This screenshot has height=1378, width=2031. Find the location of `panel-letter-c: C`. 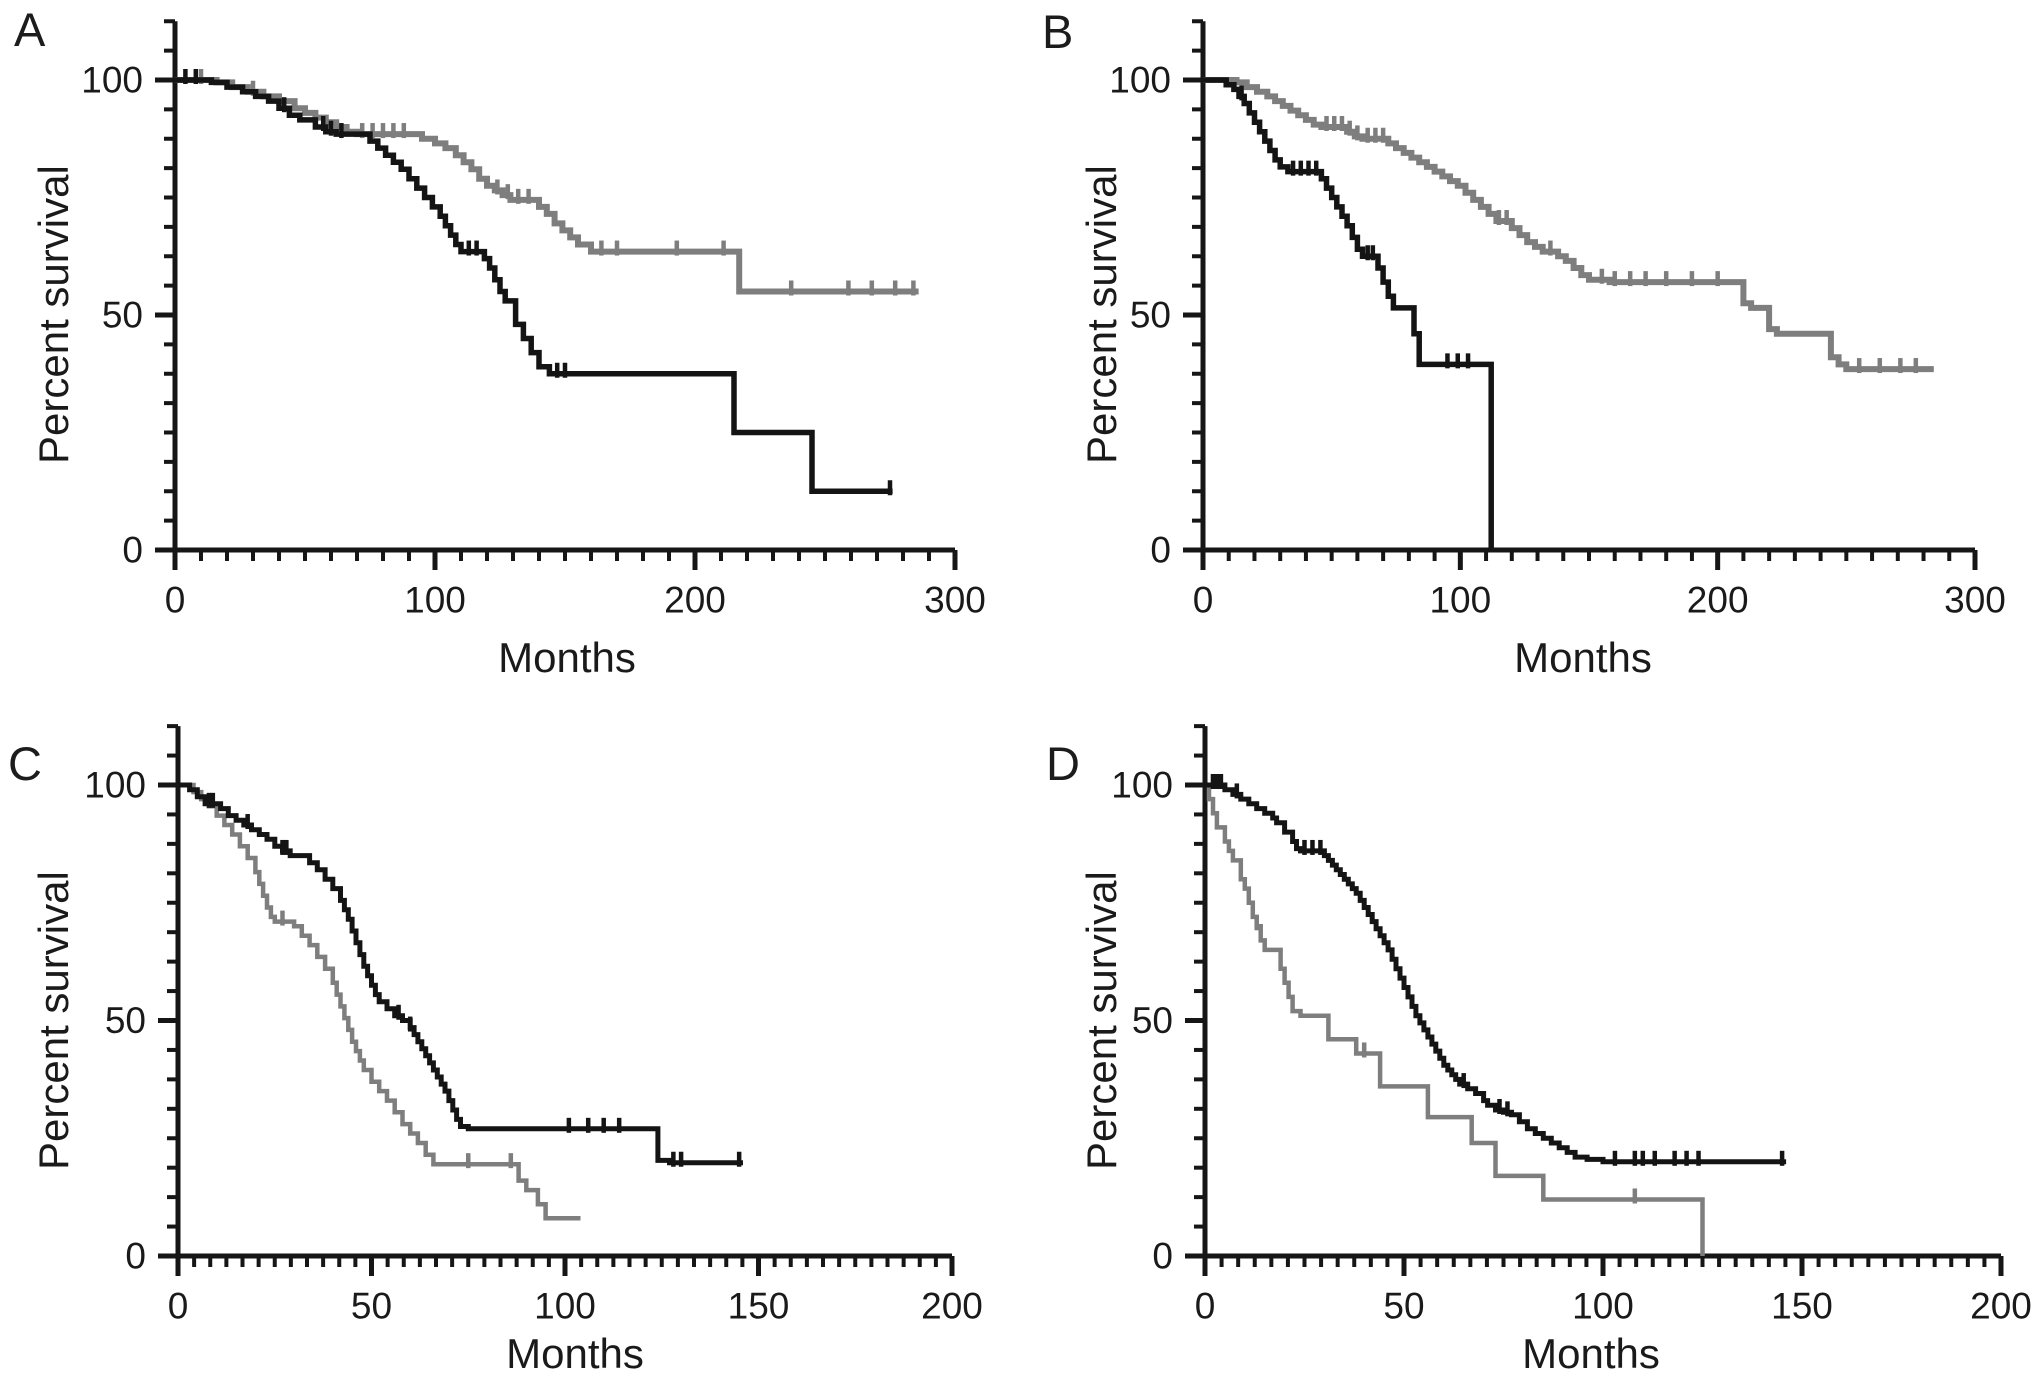

panel-letter-c: C is located at coordinates (25, 763).